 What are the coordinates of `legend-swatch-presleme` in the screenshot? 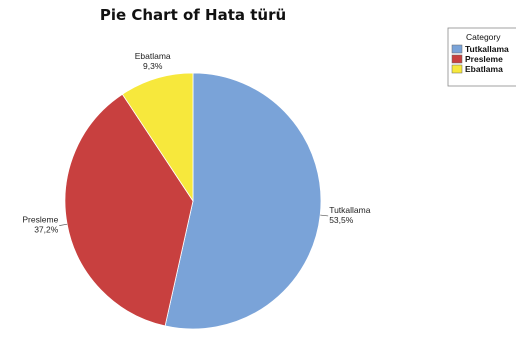 It's located at (457, 59).